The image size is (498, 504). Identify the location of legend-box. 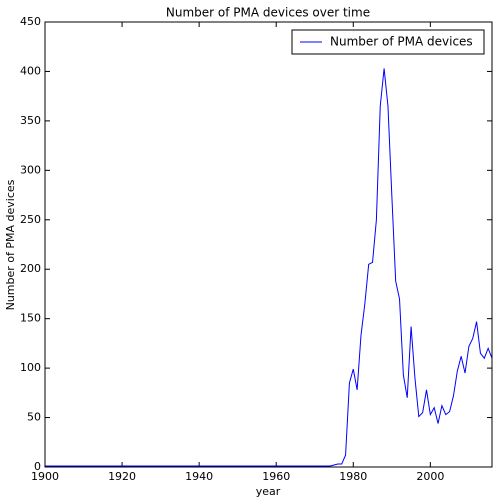
(388, 42).